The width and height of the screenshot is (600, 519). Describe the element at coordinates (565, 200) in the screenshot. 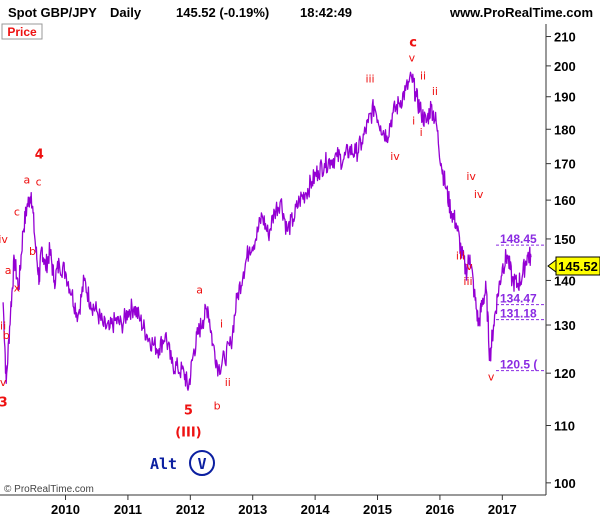

I see `y-tick-label: 160` at that location.